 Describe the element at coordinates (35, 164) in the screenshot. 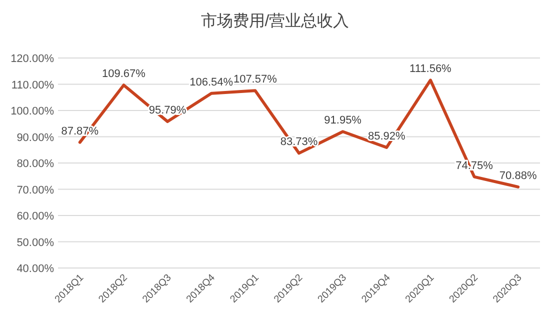

I see `y-tick-label: 80.00%` at that location.